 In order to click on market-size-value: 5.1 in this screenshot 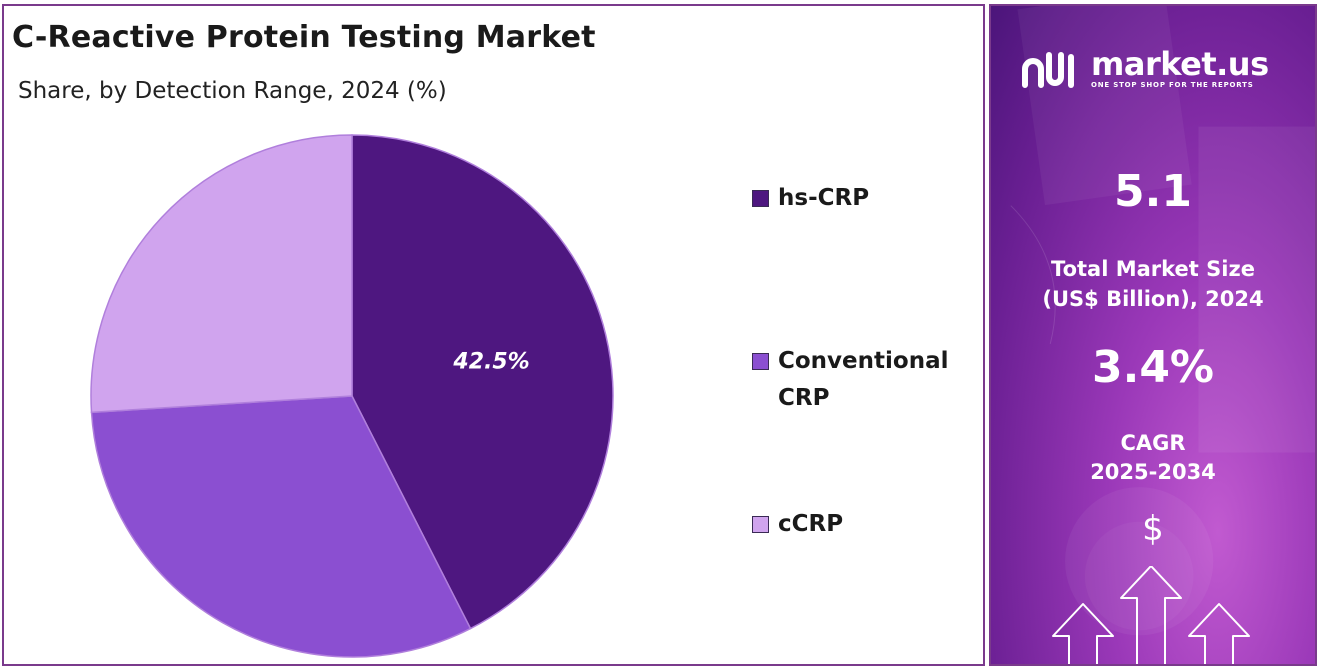, I will do `click(1153, 191)`.